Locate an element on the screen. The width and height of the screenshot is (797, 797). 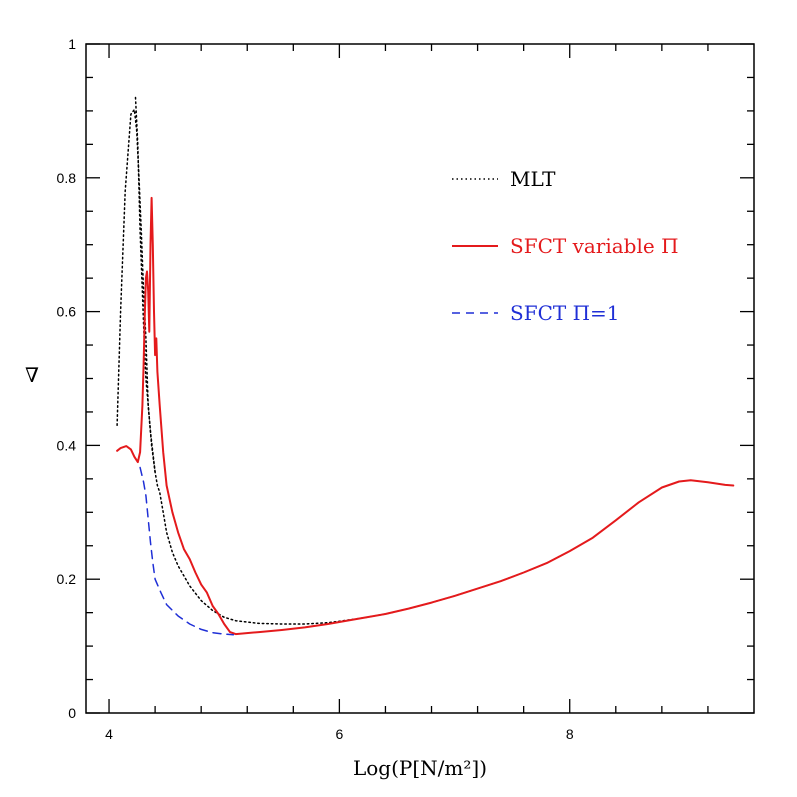
legend-item-sfct-variable: SFCT variable Π is located at coordinates (565, 246).